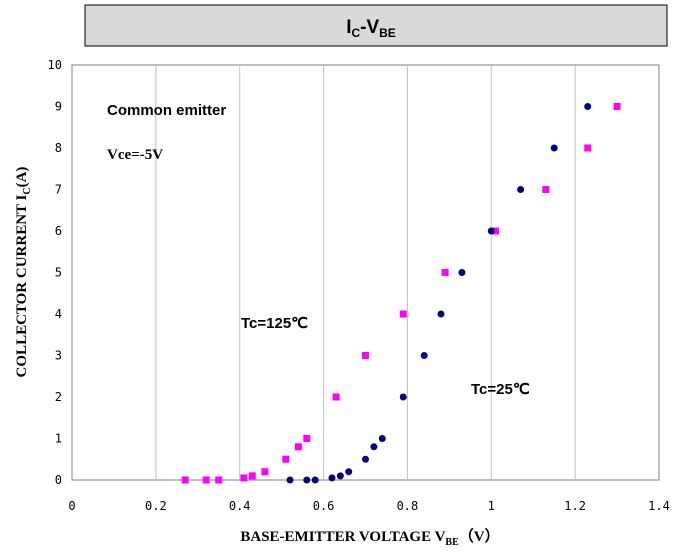  Describe the element at coordinates (58, 314) in the screenshot. I see `y-tick-label: 4` at that location.